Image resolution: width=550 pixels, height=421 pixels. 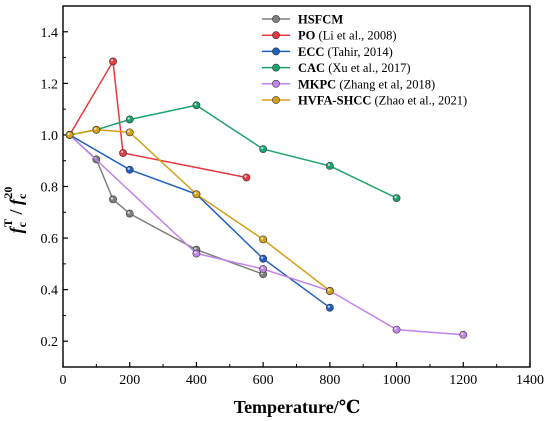 I want to click on y-tick-label: 1.0, so click(x=50, y=136).